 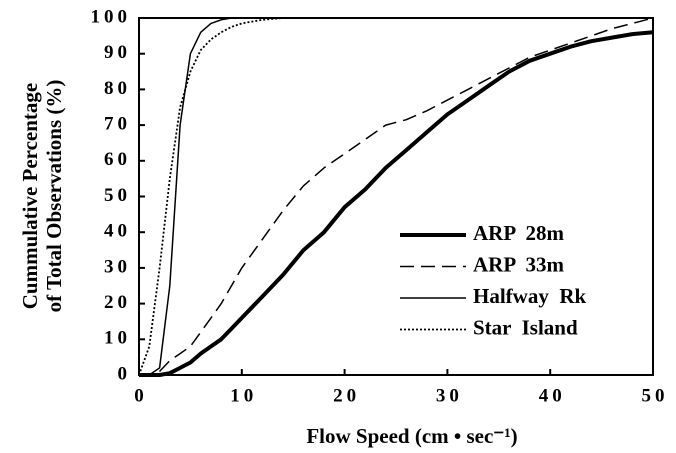 What do you see at coordinates (655, 395) in the screenshot?
I see `x-tick-label: 50` at bounding box center [655, 395].